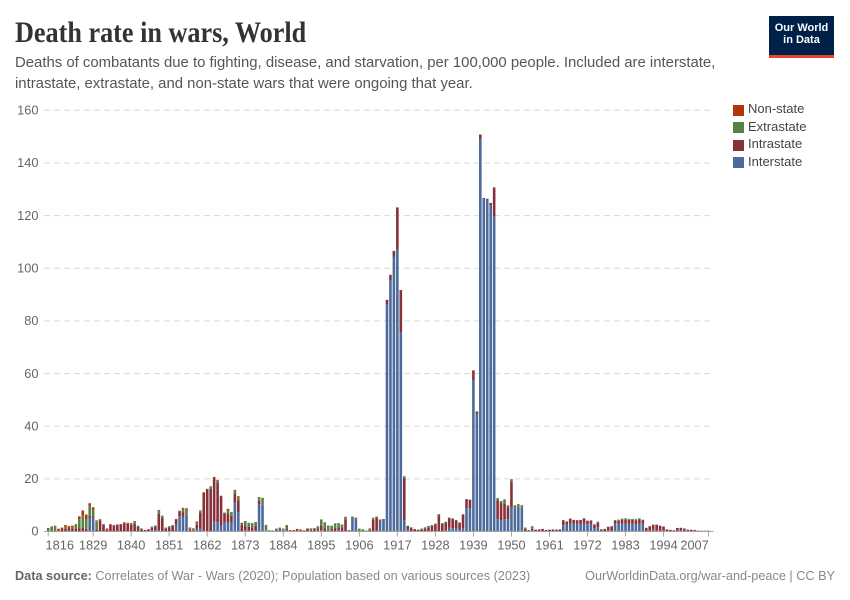 This screenshot has height=600, width=850. What do you see at coordinates (245, 545) in the screenshot?
I see `svg-text: 1873` at bounding box center [245, 545].